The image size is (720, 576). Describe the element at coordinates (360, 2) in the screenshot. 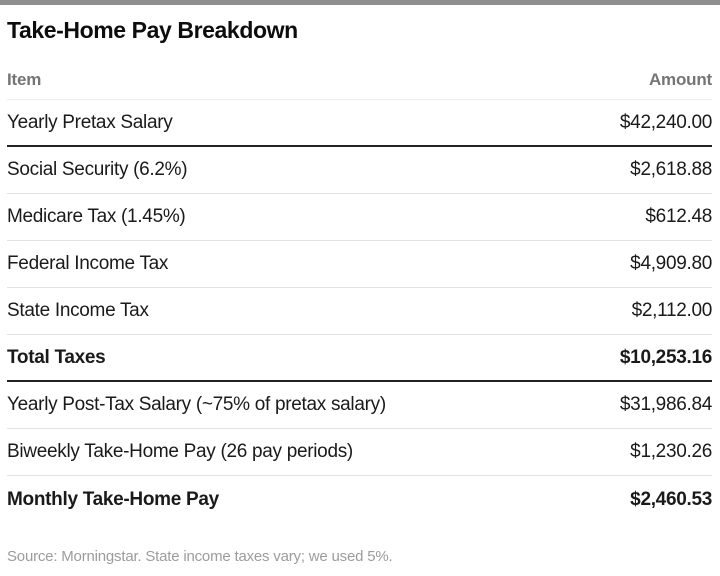

I see `top-rule` at that location.